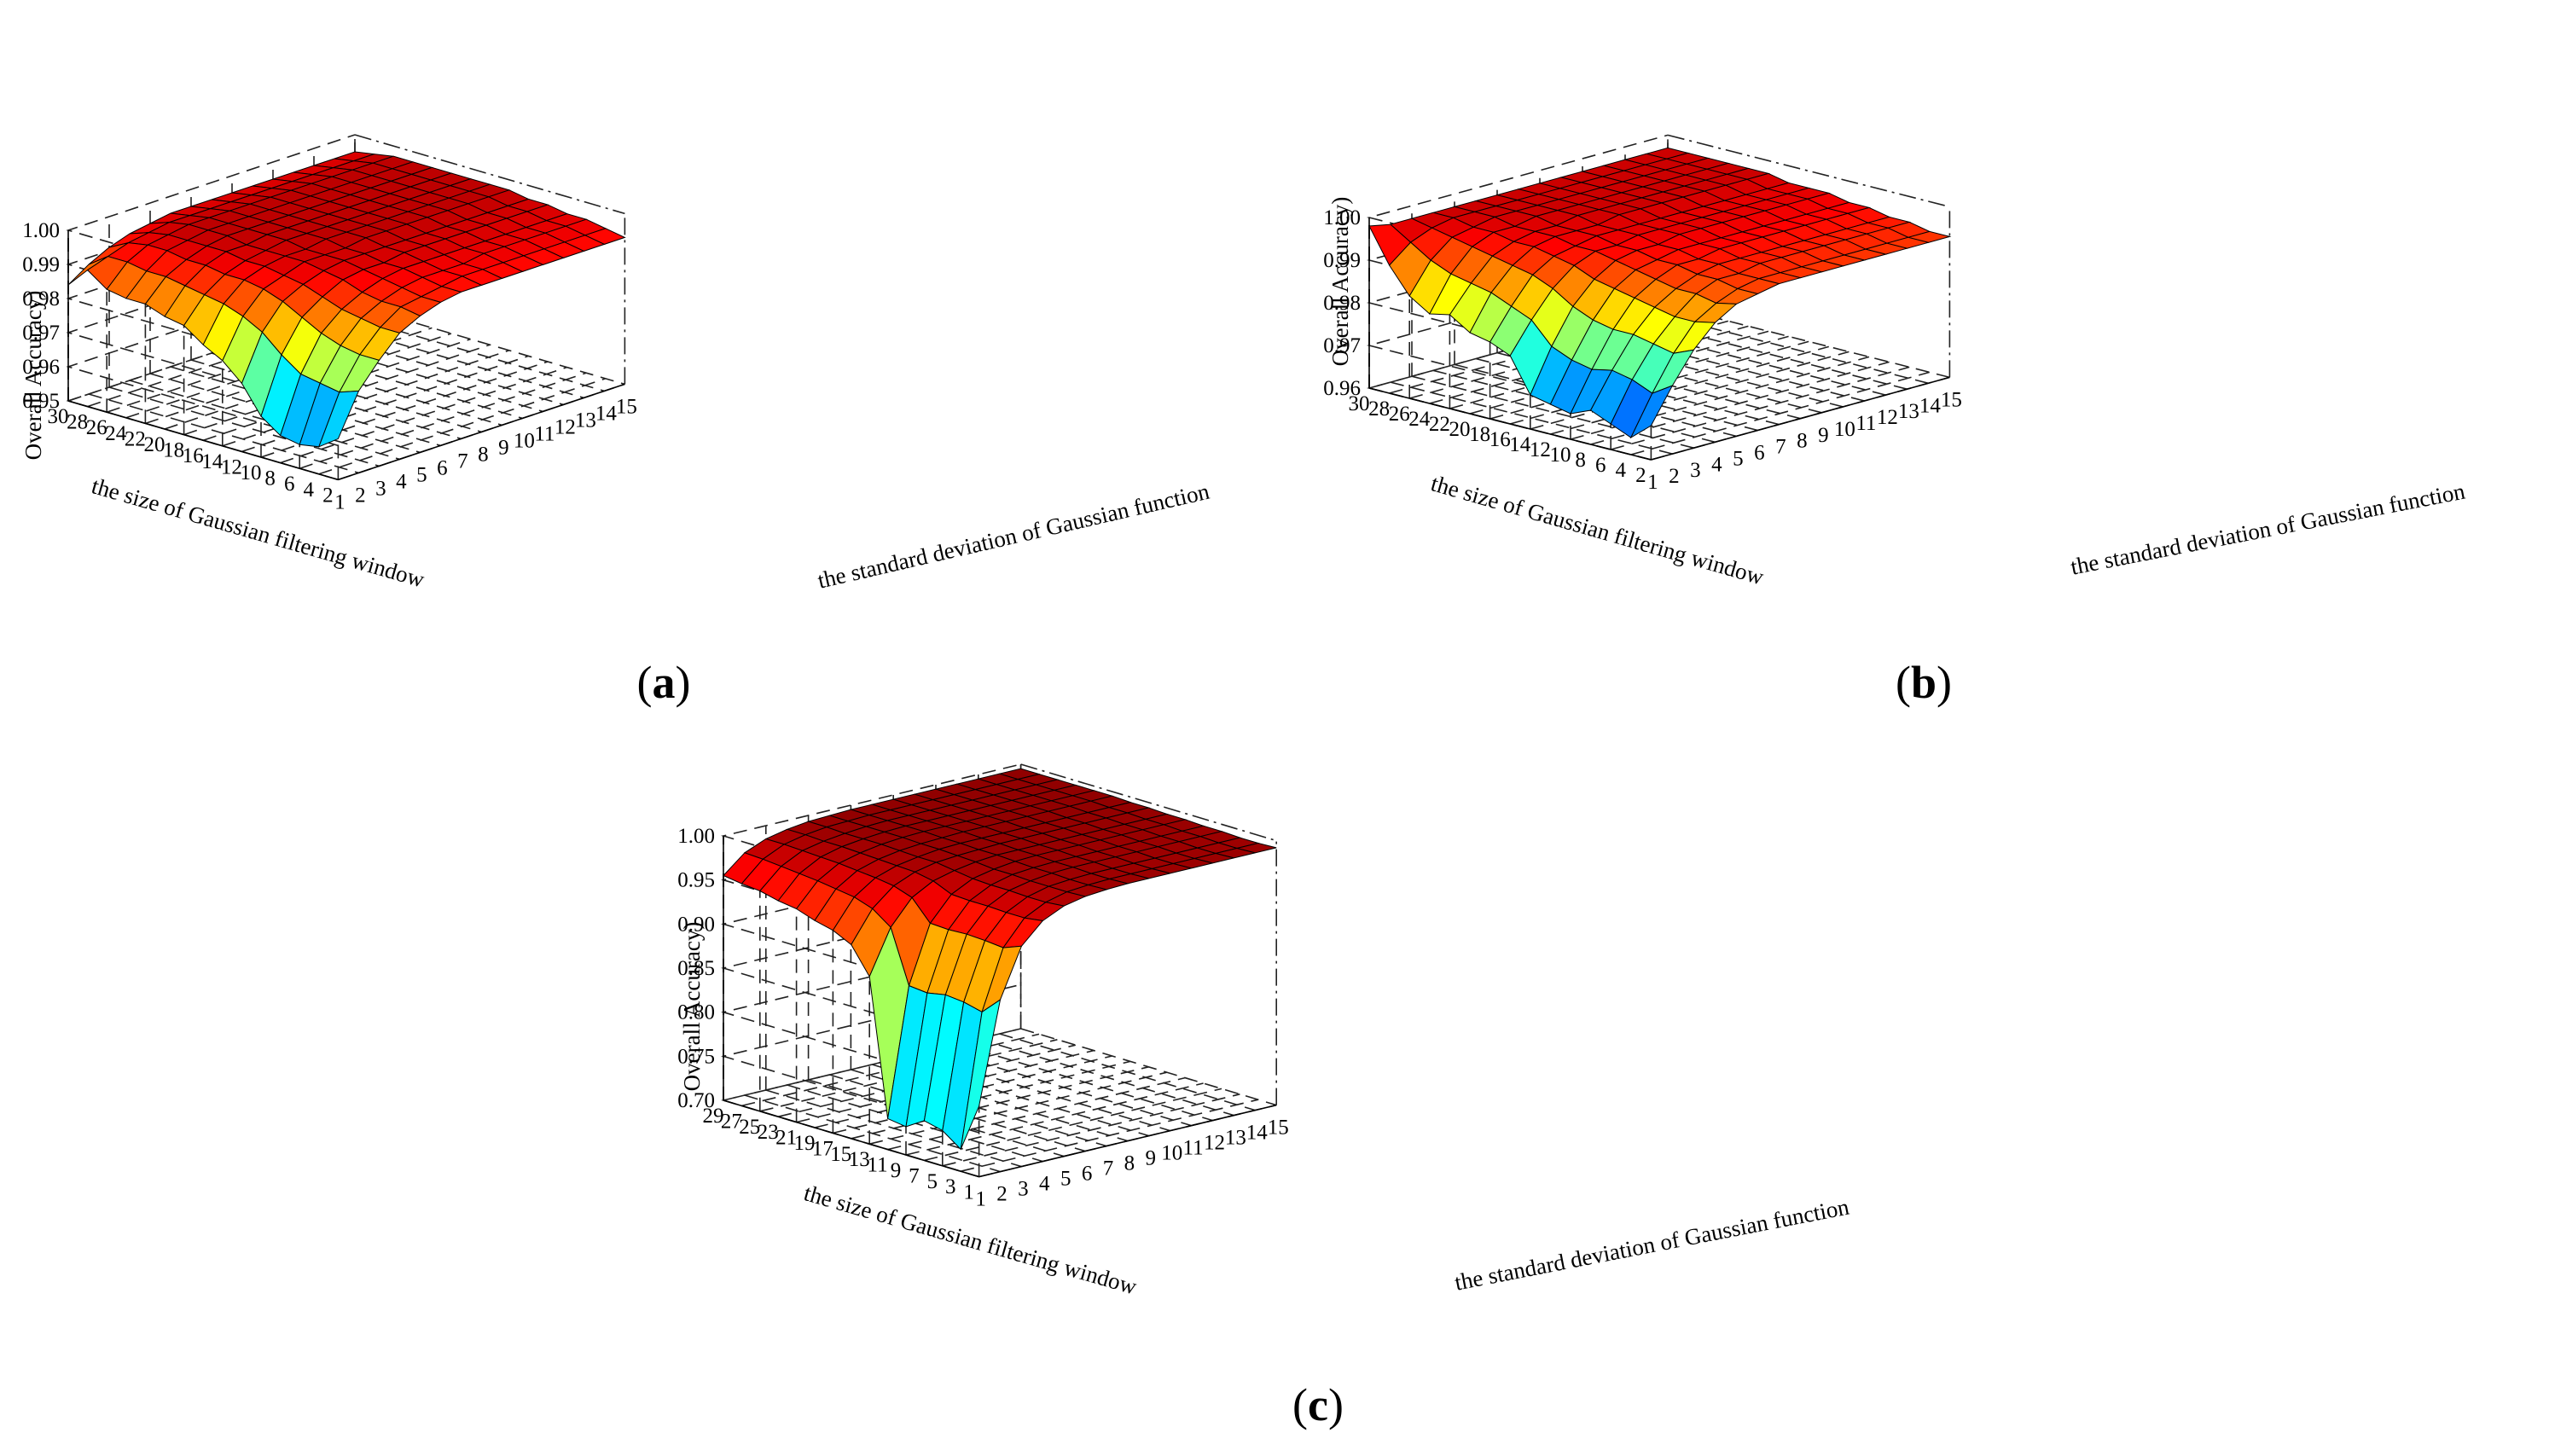 The width and height of the screenshot is (2555, 1456). Describe the element at coordinates (950, 1186) in the screenshot. I see `x-tick-label: 3` at that location.